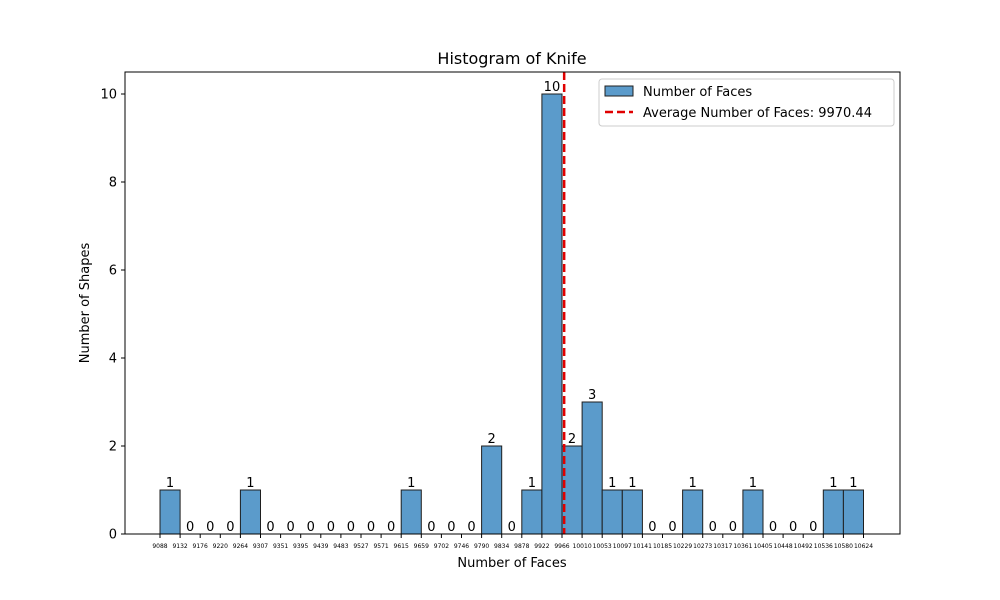 This screenshot has width=1000, height=600. Describe the element at coordinates (521, 546) in the screenshot. I see `x-tick-label: 9878` at that location.